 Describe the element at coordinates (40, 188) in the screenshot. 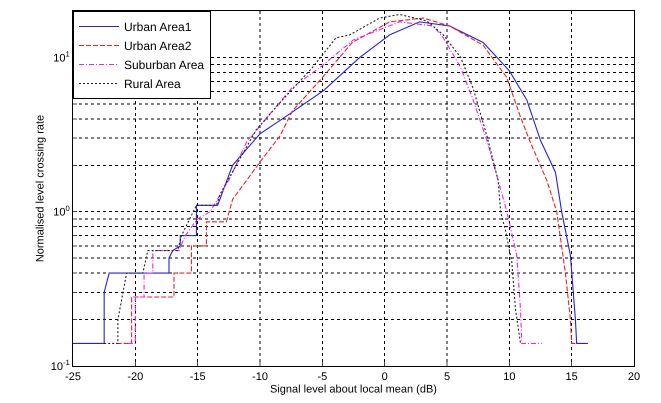

I see `y-axis-title: Normalised level crossing rate` at that location.